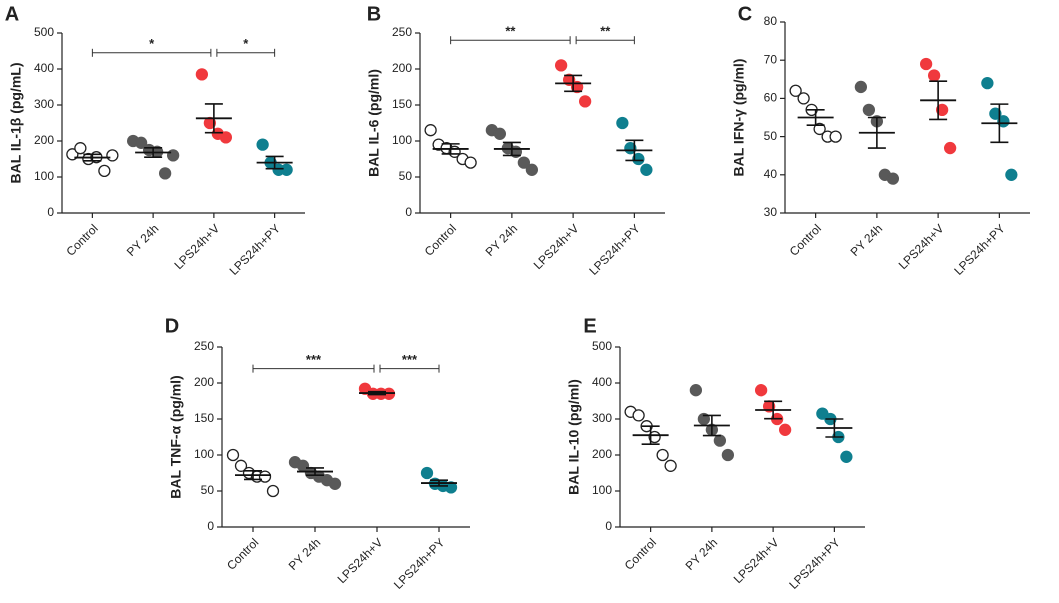  I want to click on significance-label: *, so click(152, 43).